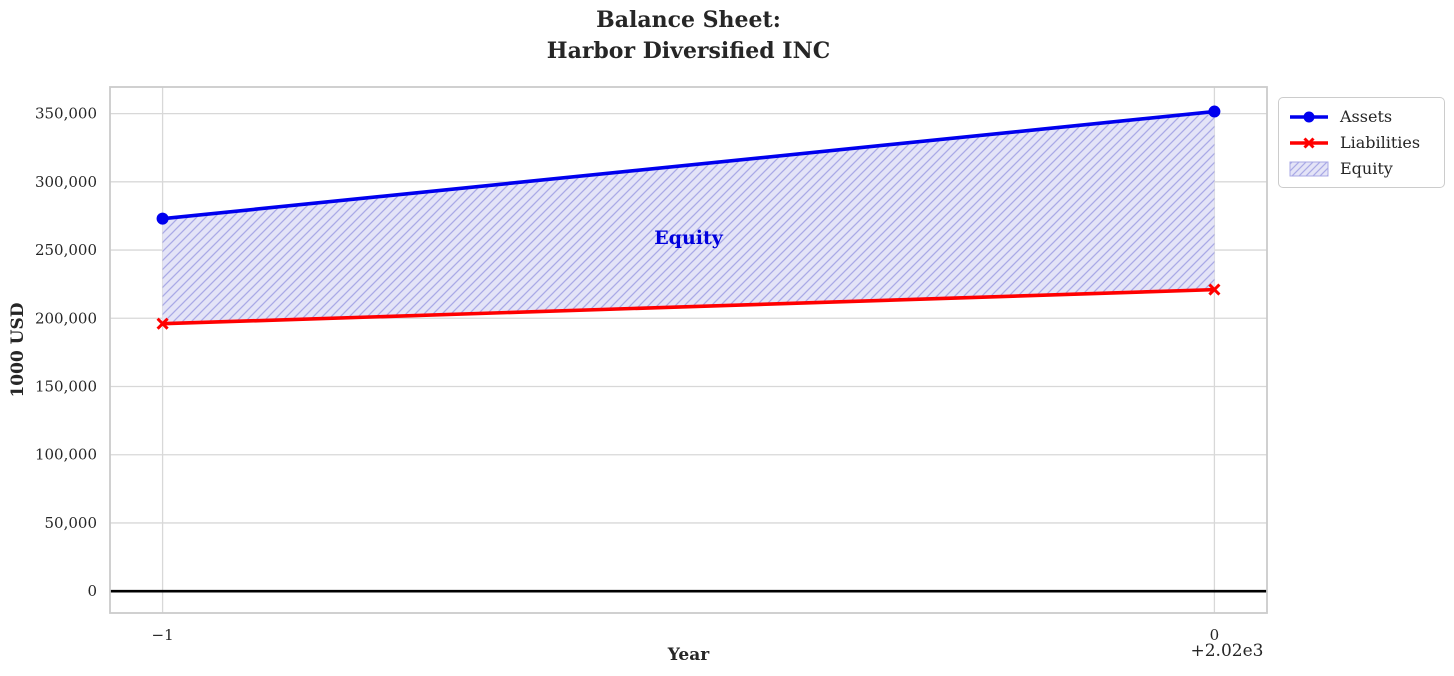 The width and height of the screenshot is (1454, 676). I want to click on y-tick-label: 300,000, so click(66, 182).